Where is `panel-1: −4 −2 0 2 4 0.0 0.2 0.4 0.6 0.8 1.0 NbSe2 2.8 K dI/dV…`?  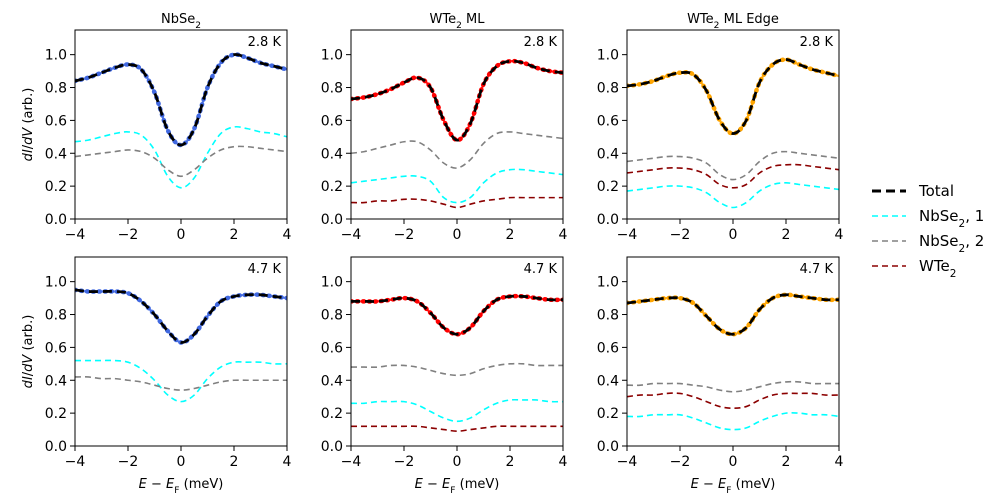 panel-1: −4 −2 0 2 4 0.0 0.2 0.4 0.6 0.8 1.0 NbSe2 2.8 K dI/dV… is located at coordinates (156, 127).